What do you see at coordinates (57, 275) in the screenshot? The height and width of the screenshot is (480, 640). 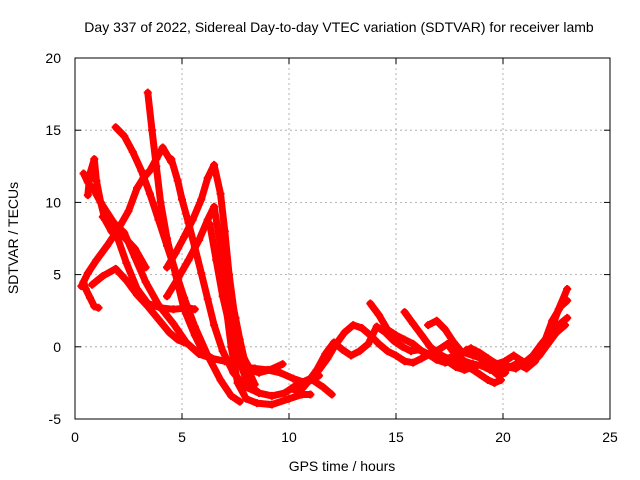 I see `y-tick-label: 5` at bounding box center [57, 275].